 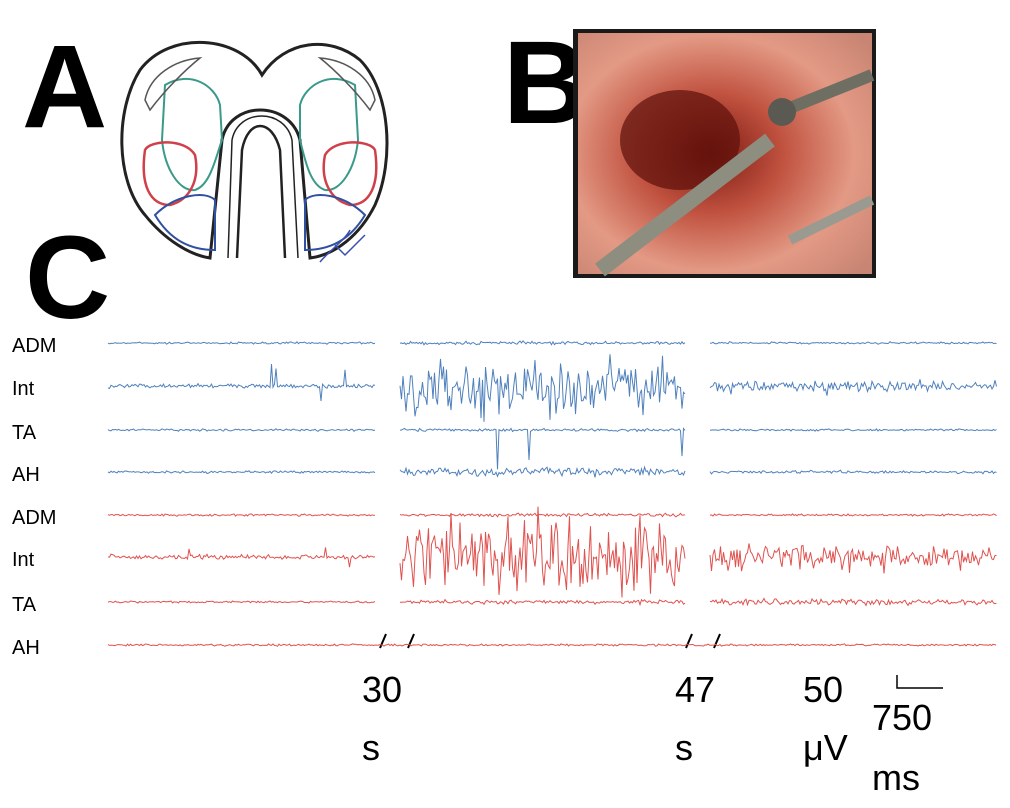 What do you see at coordinates (896, 777) in the screenshot?
I see `scale-duration-unit: ms` at bounding box center [896, 777].